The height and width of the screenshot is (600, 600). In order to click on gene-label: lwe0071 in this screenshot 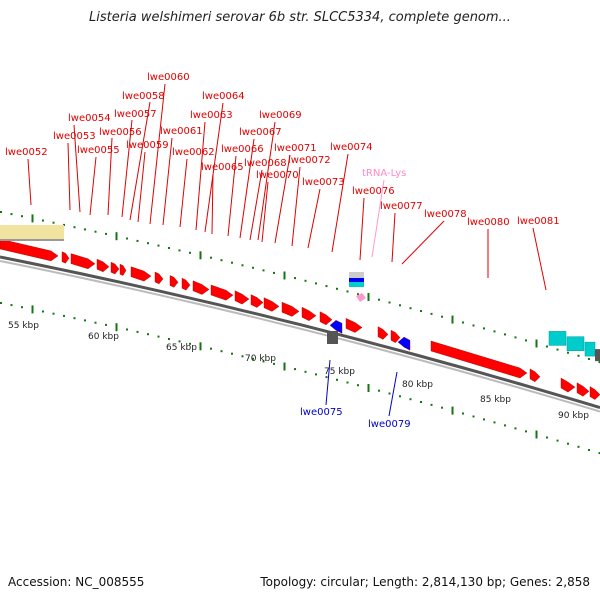, I will do `click(295, 148)`.